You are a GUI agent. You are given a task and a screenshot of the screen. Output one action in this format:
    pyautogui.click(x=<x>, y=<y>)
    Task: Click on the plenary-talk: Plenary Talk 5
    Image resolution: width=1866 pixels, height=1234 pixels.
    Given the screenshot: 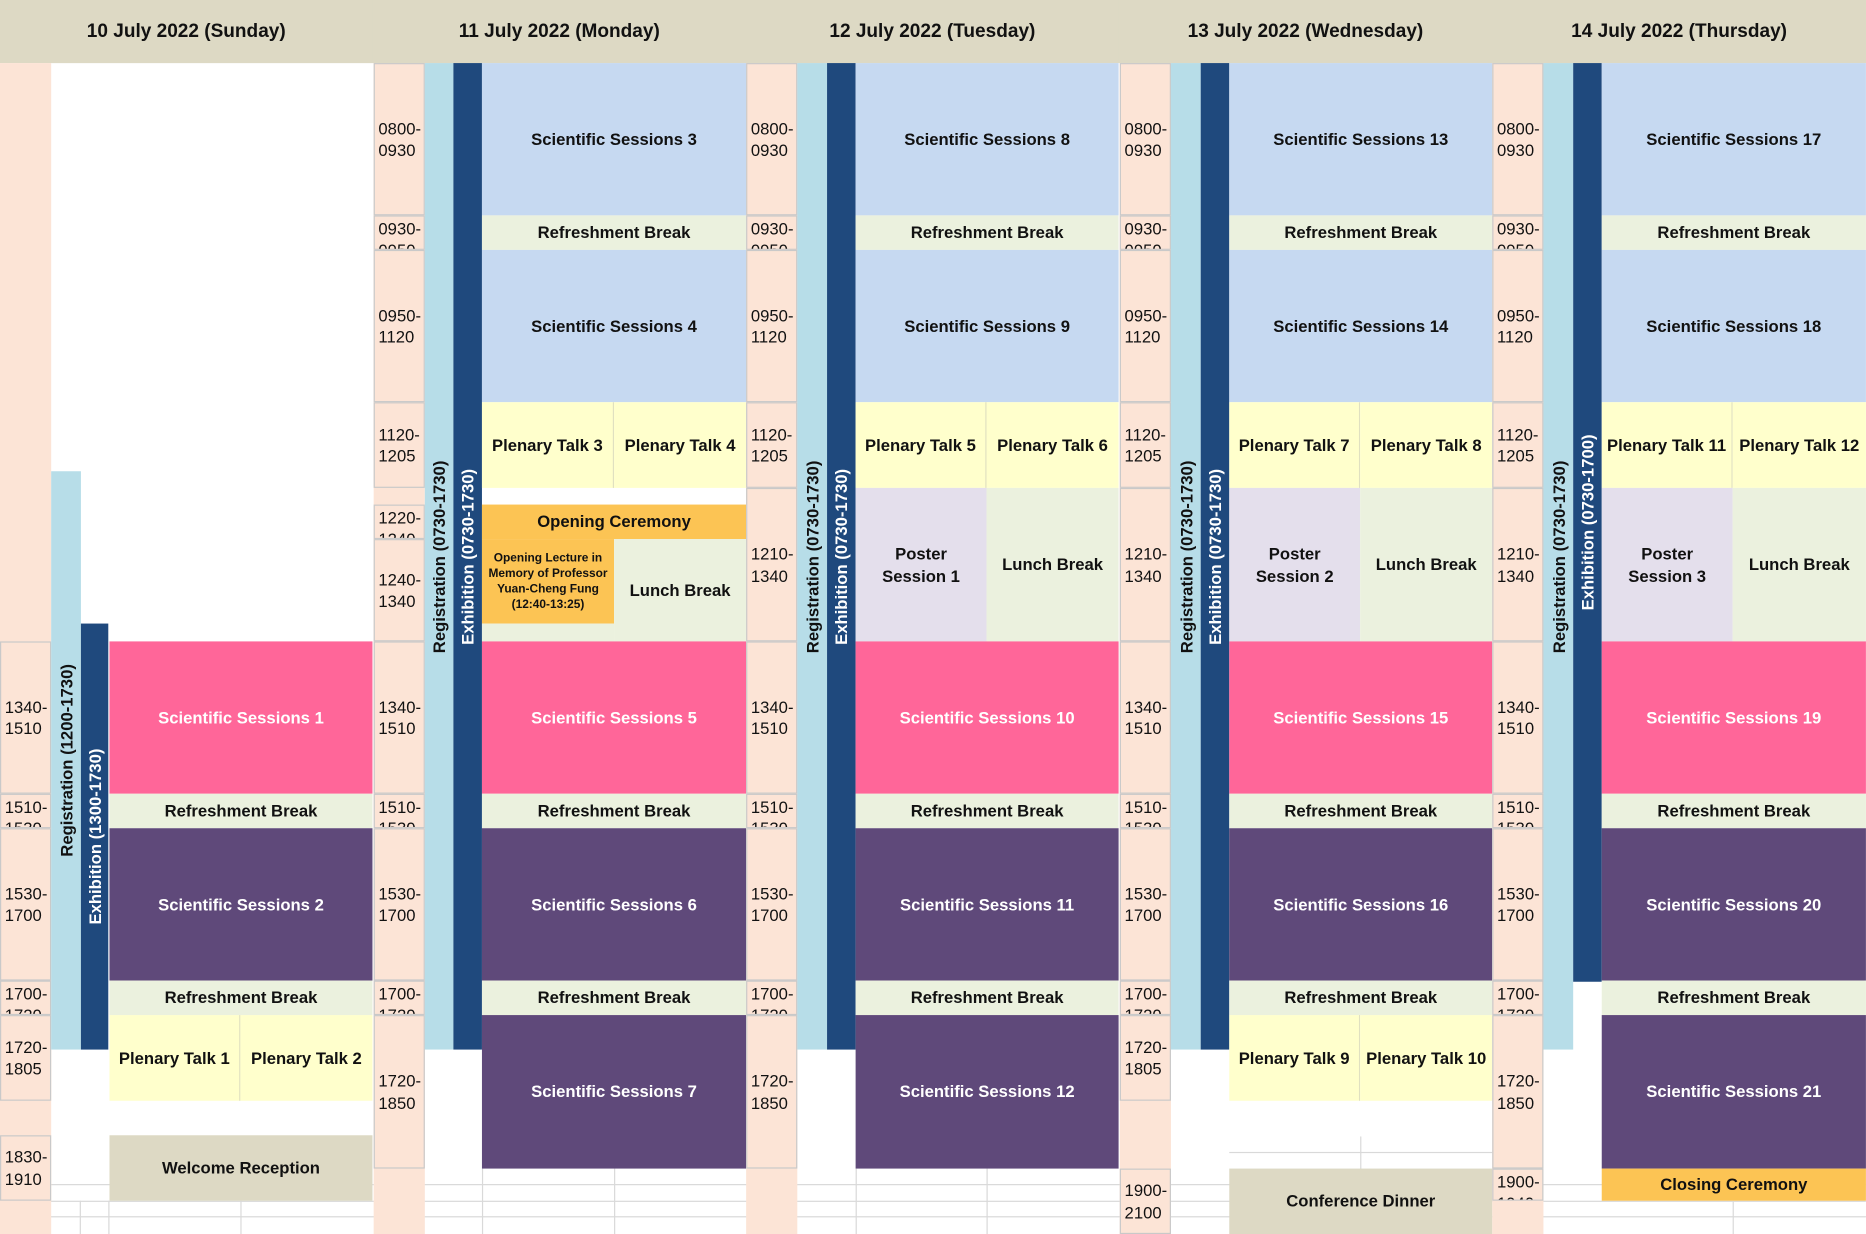 What is the action you would take?
    pyautogui.click(x=921, y=445)
    